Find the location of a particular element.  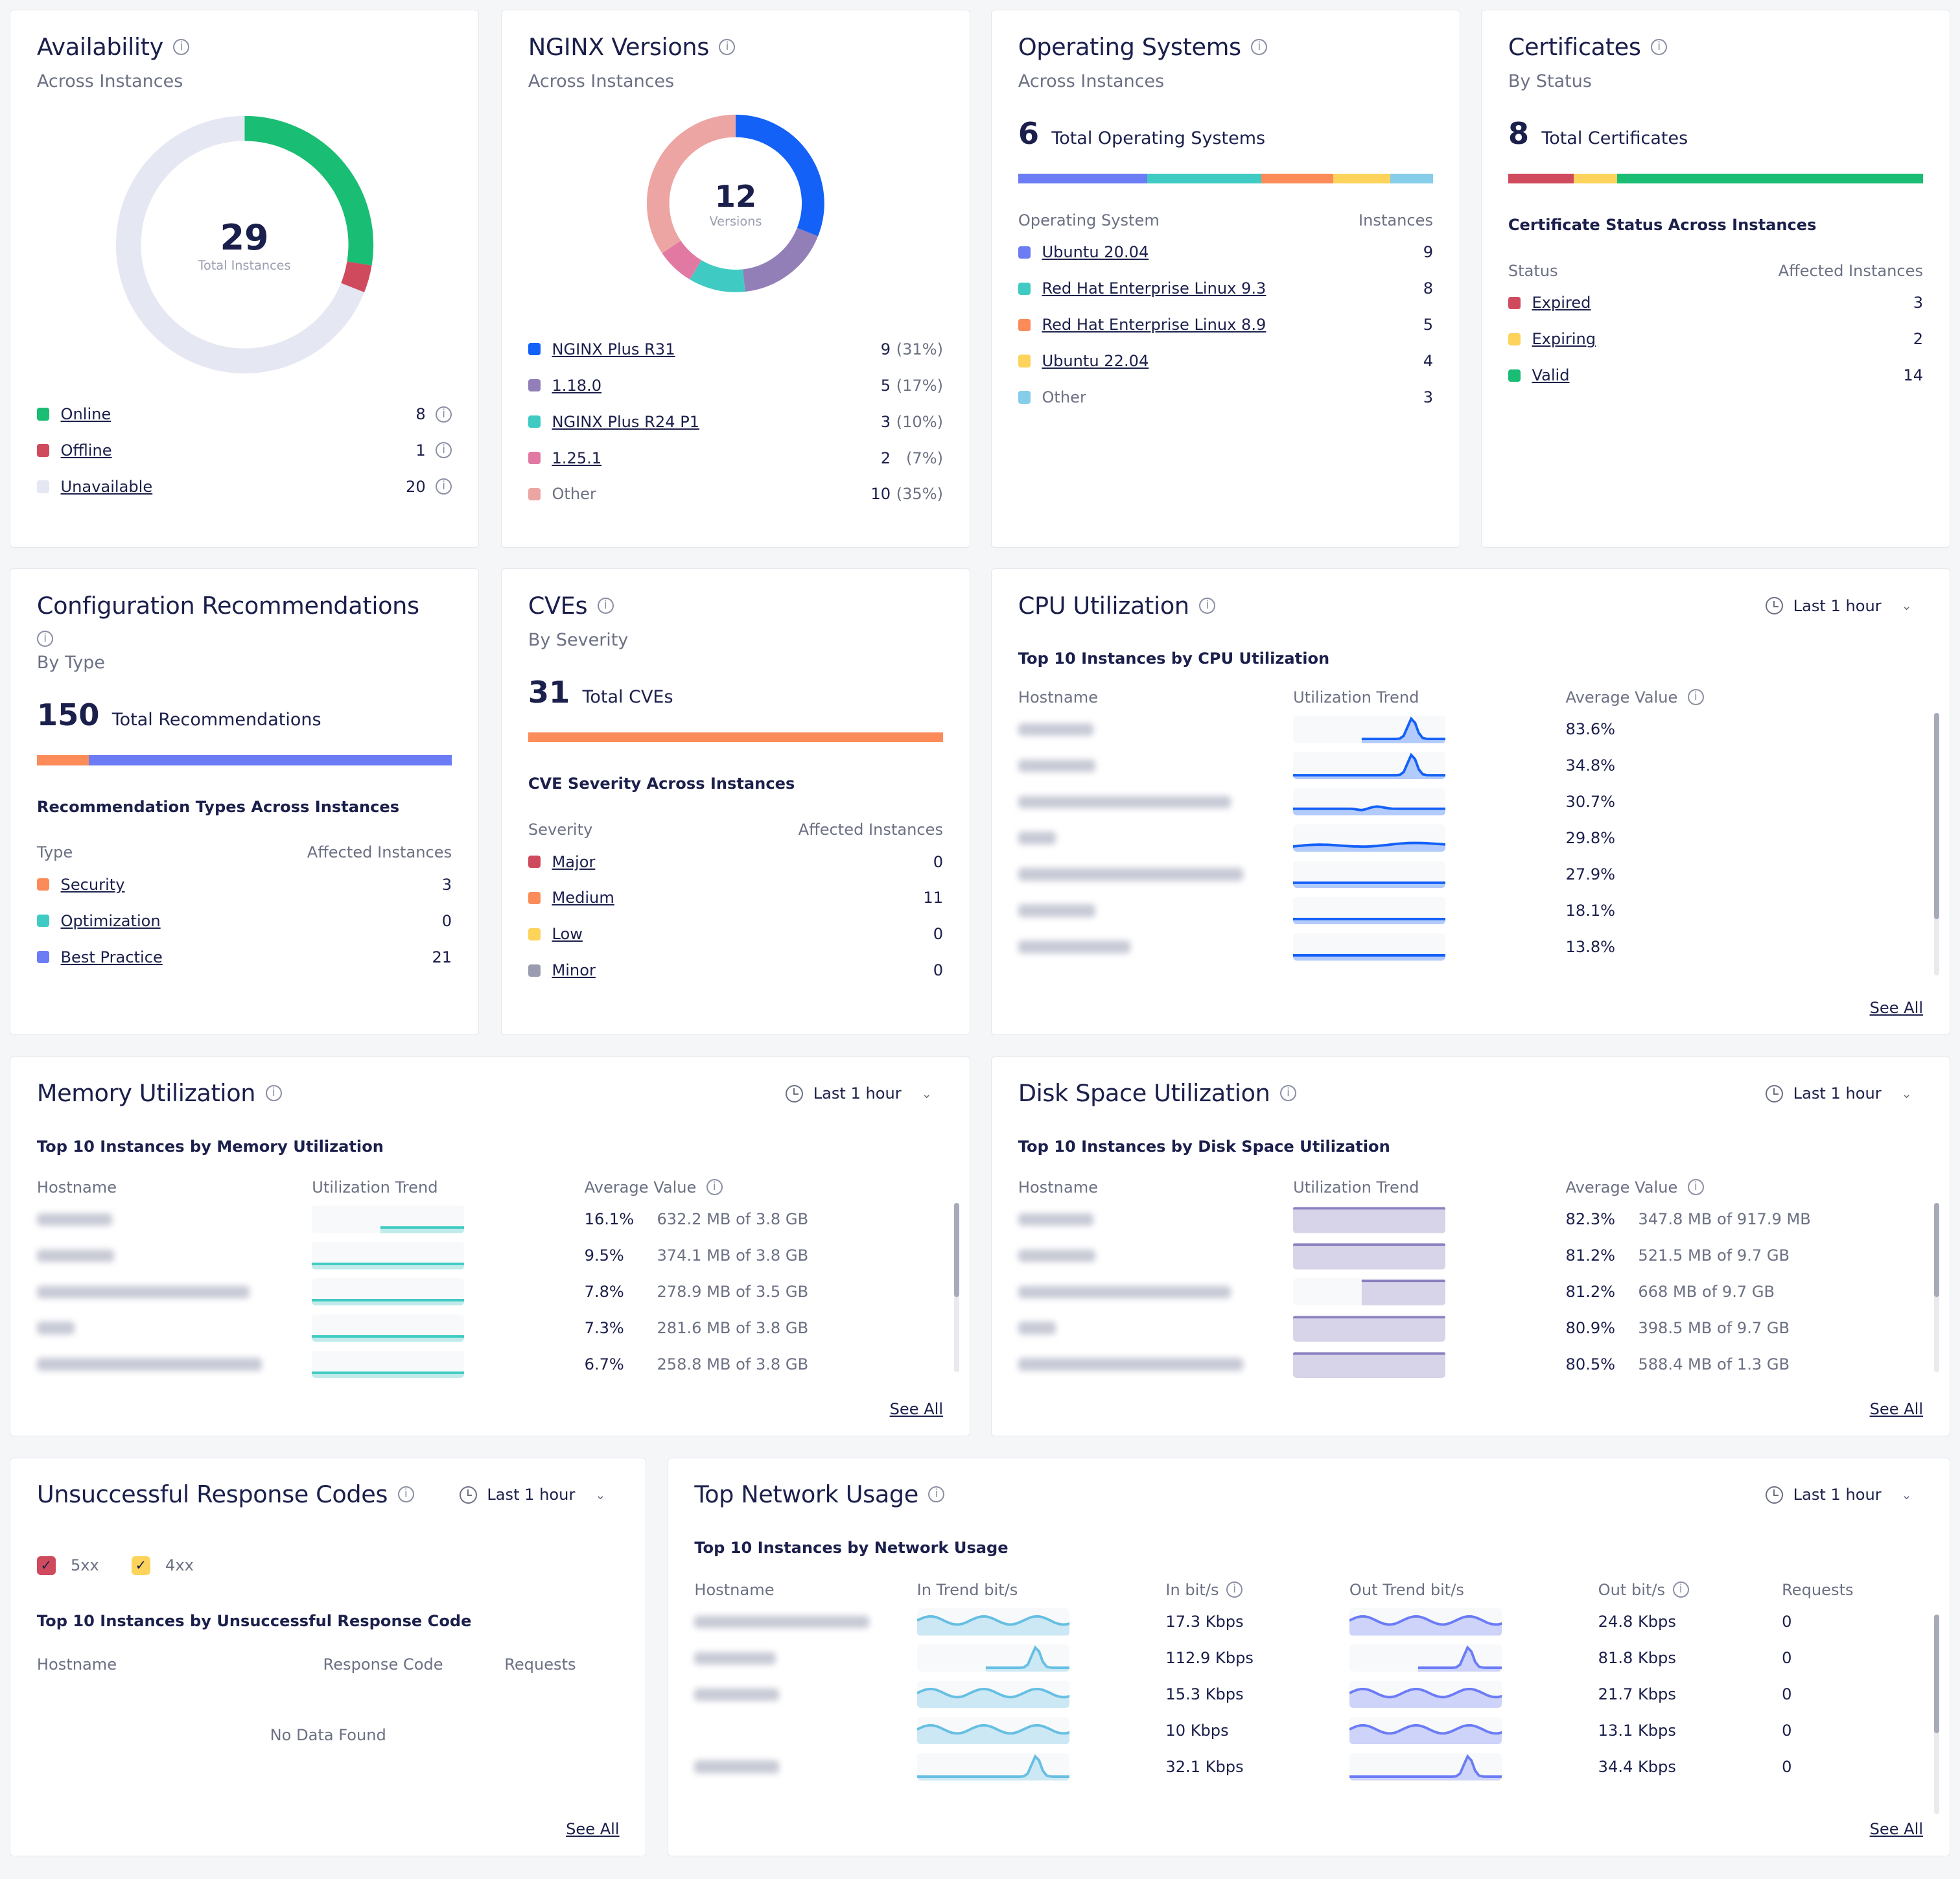

table-row: 27.9% is located at coordinates (1470, 874).